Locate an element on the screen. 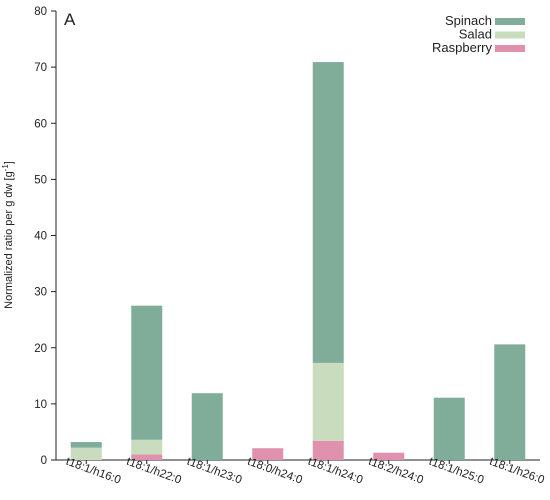 The image size is (550, 500). y-tick-label: 40 is located at coordinates (40, 237).